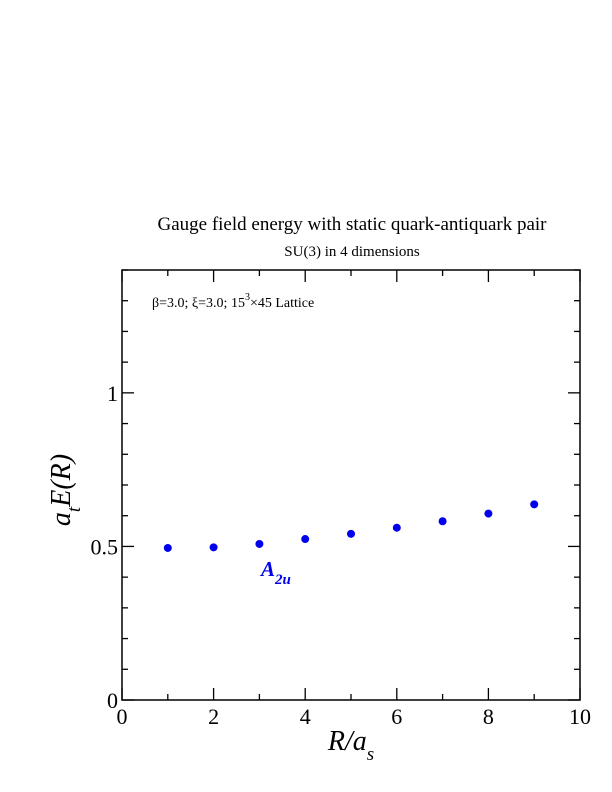  What do you see at coordinates (347, 741) in the screenshot?
I see `x-axis-label-main: R/a` at bounding box center [347, 741].